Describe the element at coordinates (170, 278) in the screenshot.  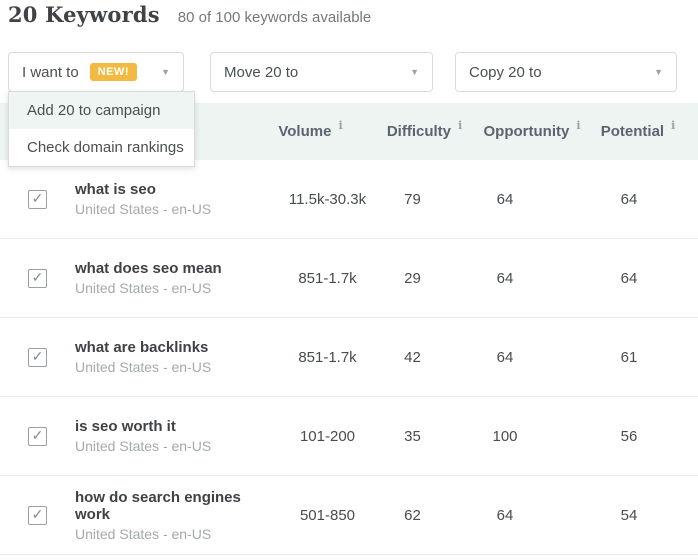
I see `keyword-cell: what does seo mean United States - en-US` at that location.